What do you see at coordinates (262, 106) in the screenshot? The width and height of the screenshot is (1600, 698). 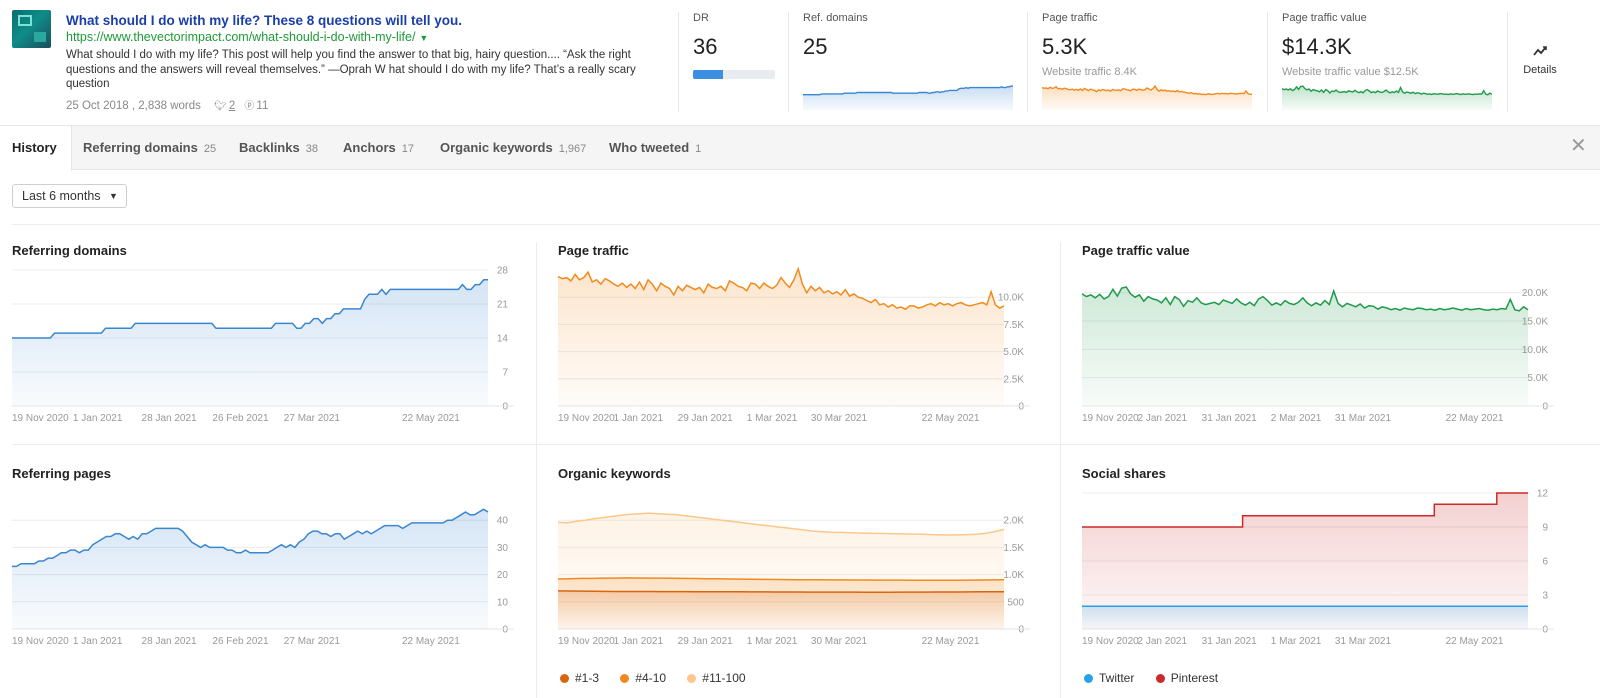 I see `pinterest-share-count: 11` at bounding box center [262, 106].